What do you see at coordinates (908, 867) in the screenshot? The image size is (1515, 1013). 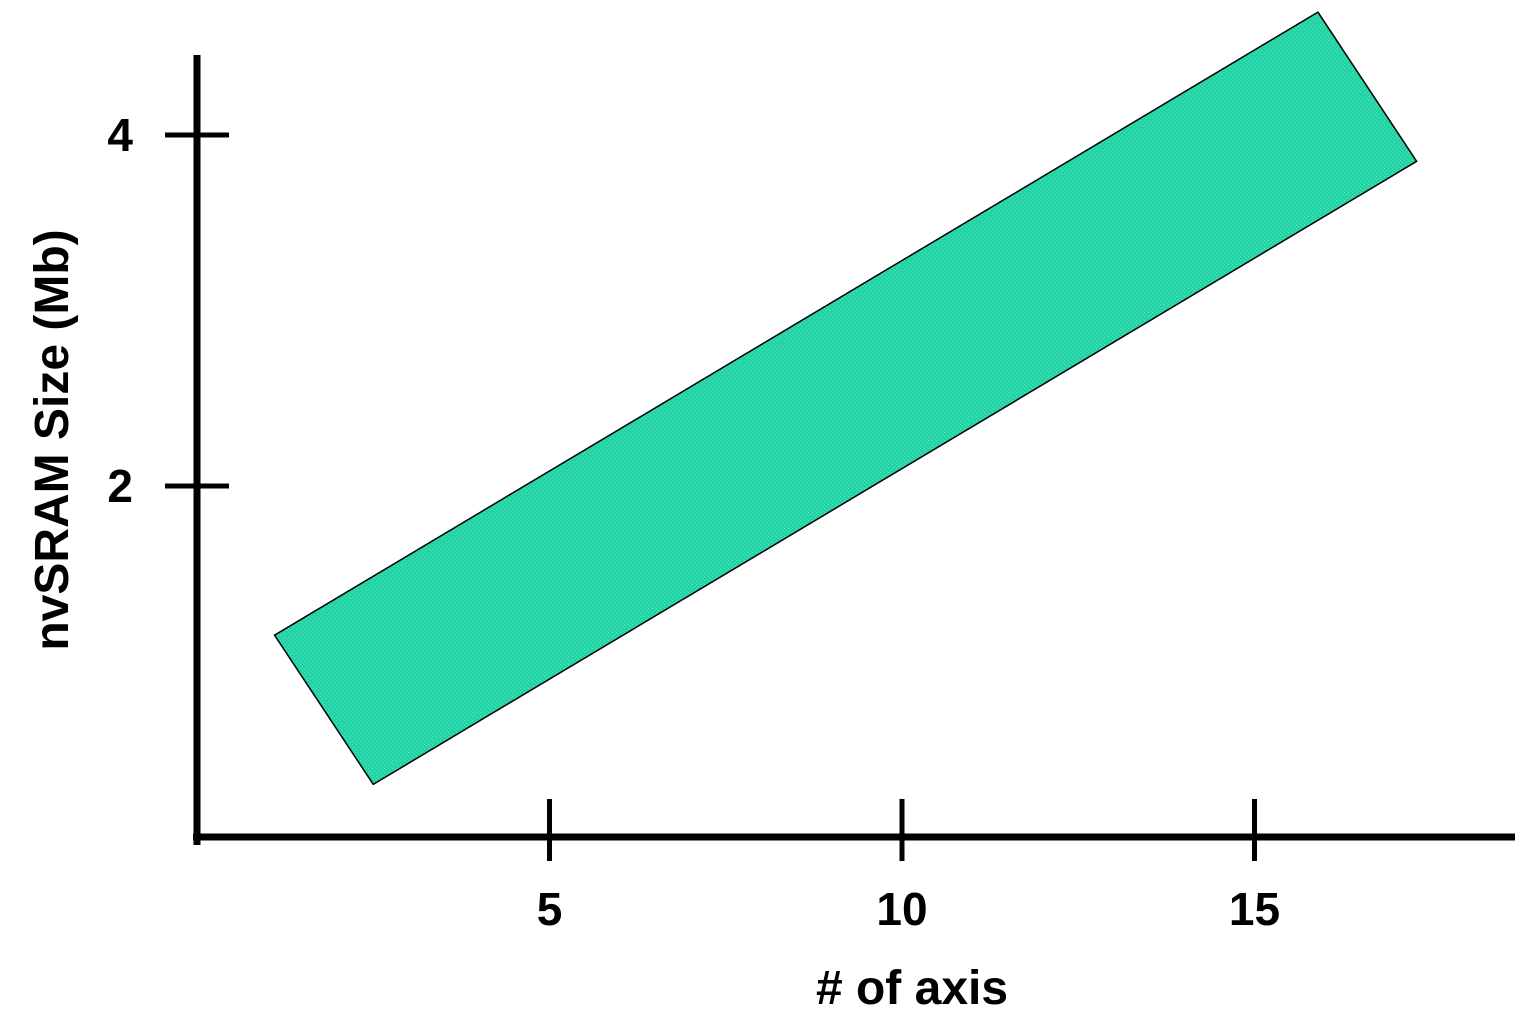 I see `x-ticks: 5 10 15` at bounding box center [908, 867].